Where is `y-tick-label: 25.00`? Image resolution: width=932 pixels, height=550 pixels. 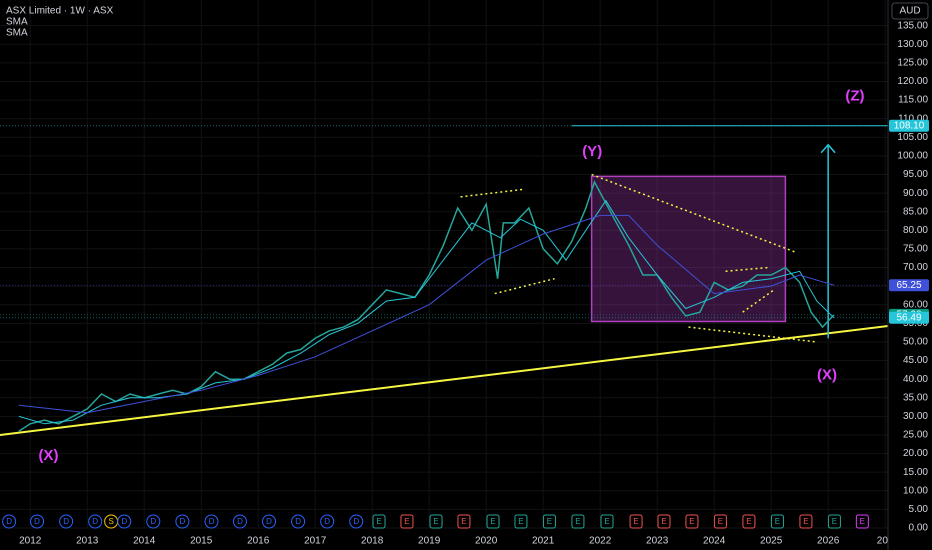
y-tick-label: 25.00 is located at coordinates (915, 435).